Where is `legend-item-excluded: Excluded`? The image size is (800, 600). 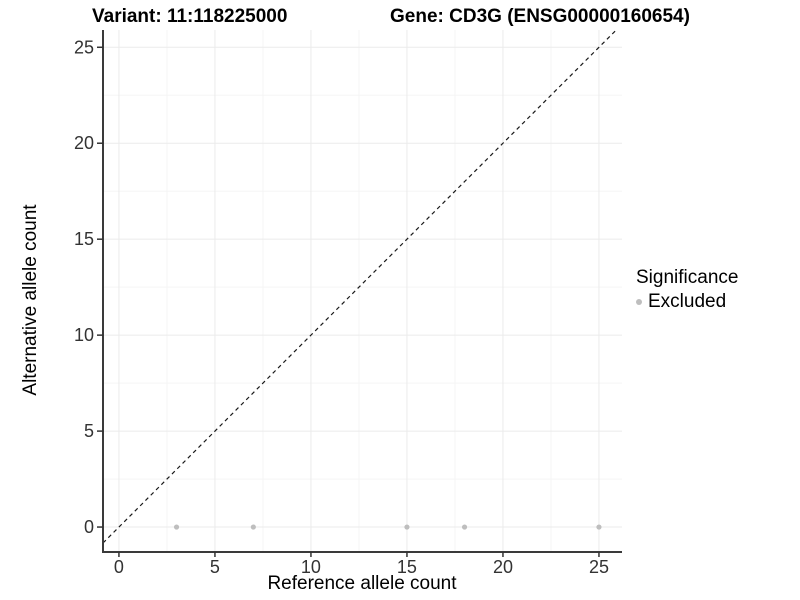
legend-item-excluded: Excluded is located at coordinates (687, 302).